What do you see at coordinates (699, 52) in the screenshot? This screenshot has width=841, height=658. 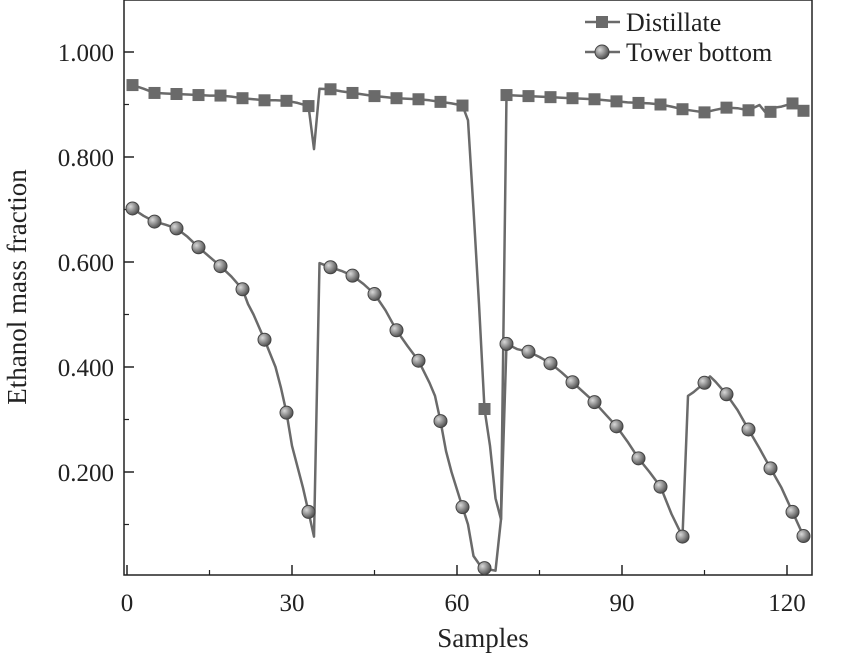 I see `legend-label-tower-bottom: Tower bottom` at bounding box center [699, 52].